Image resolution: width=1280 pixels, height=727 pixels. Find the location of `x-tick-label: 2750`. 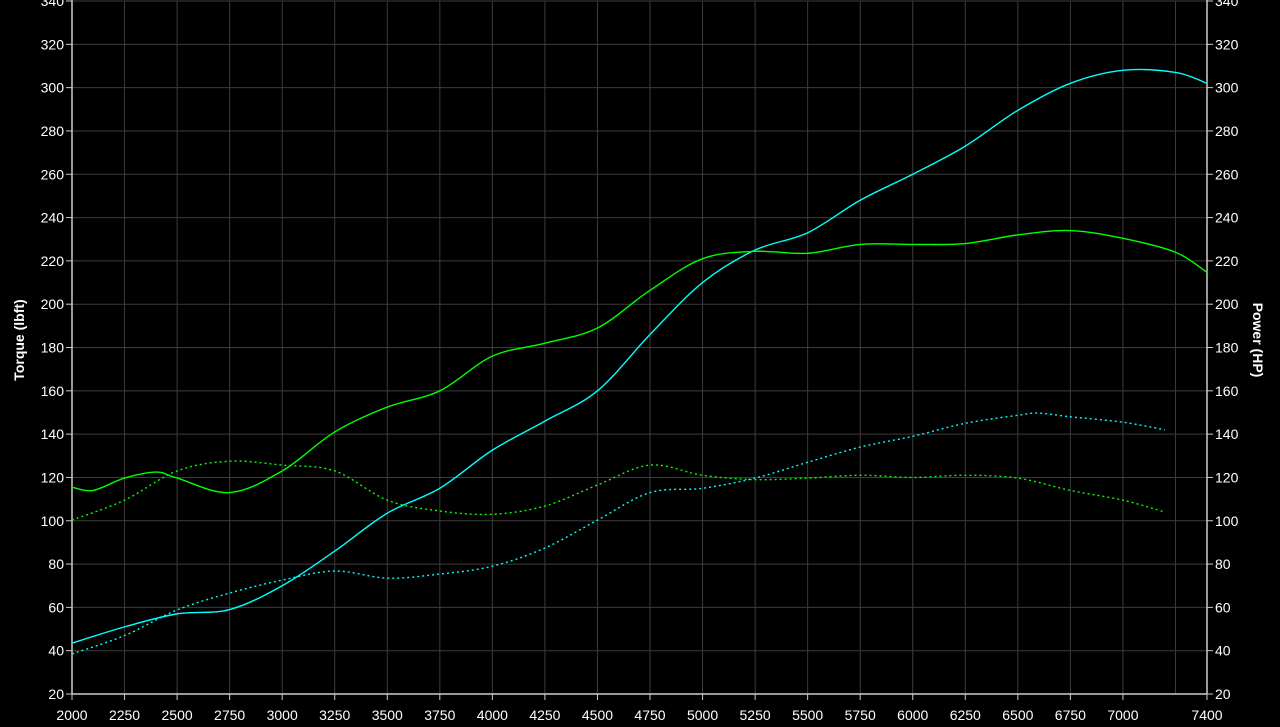

x-tick-label: 2750 is located at coordinates (229, 715).